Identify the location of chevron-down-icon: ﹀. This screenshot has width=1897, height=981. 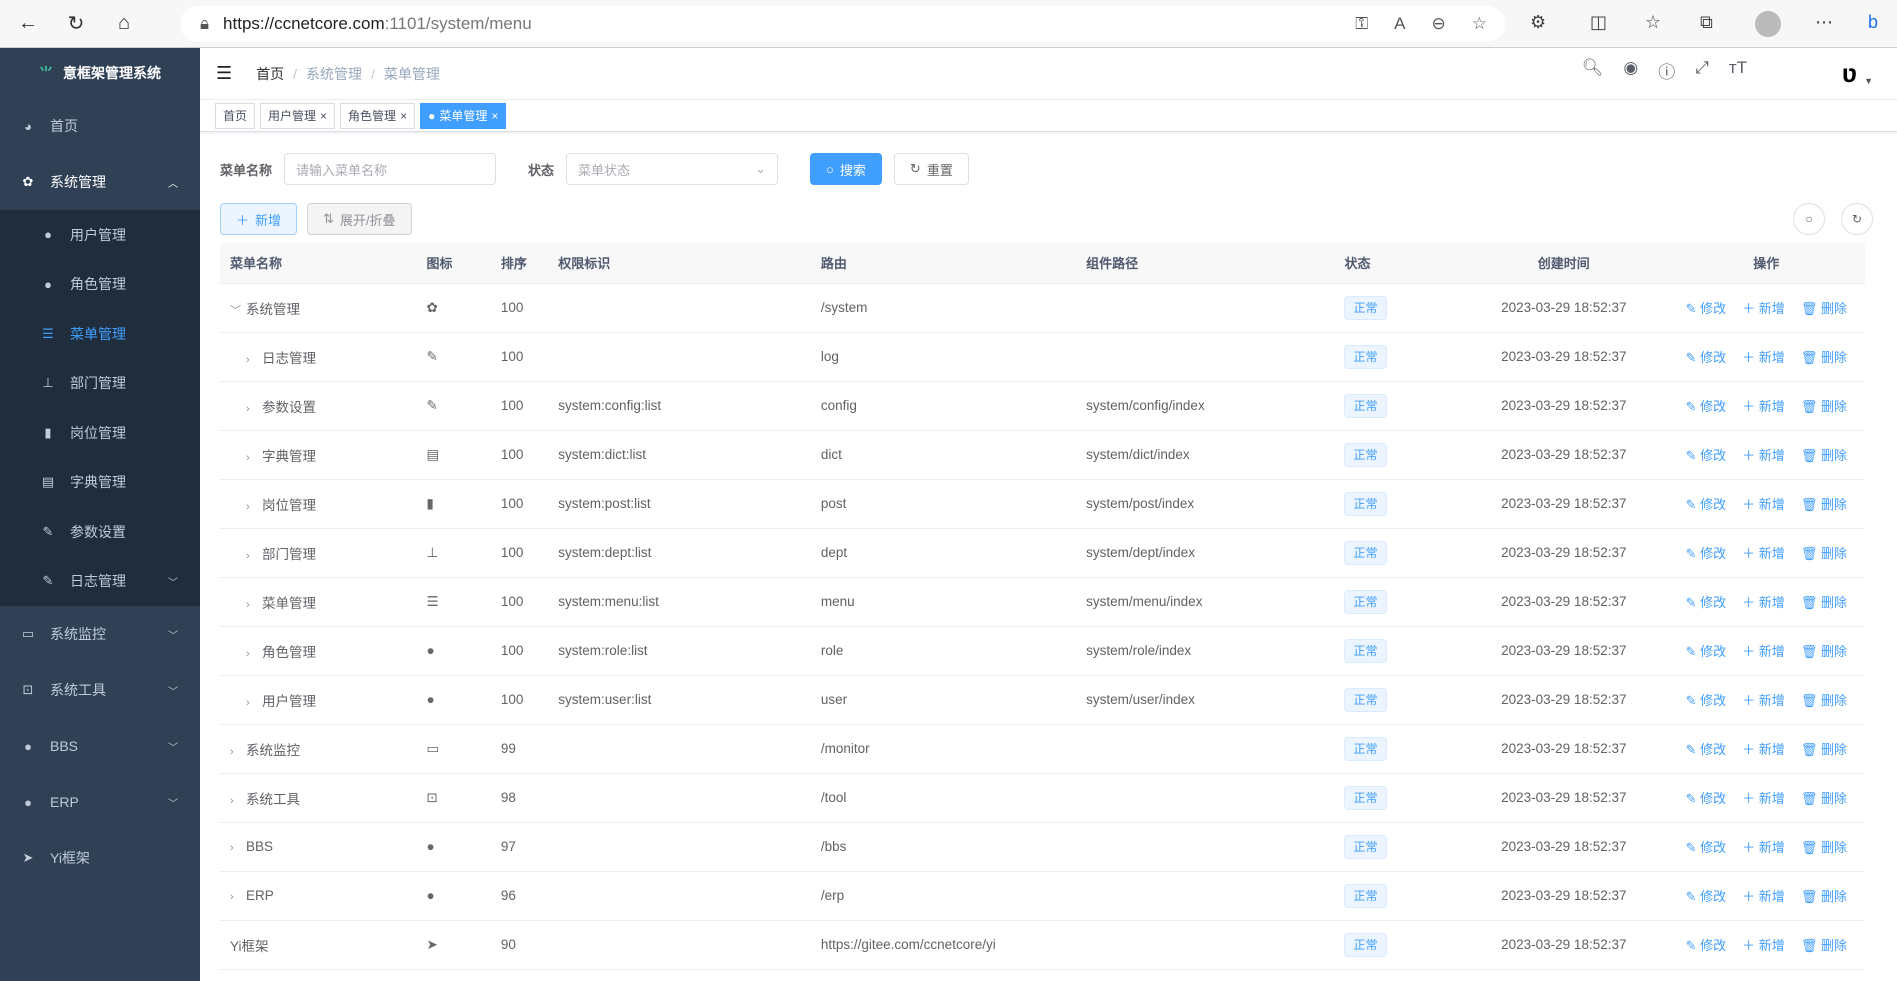
(235, 310).